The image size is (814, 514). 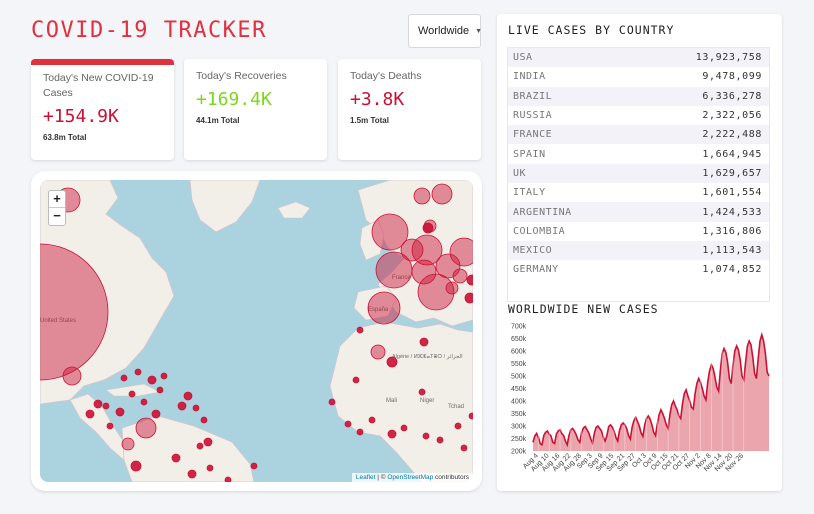 I want to click on country-cases: 9,478,099, so click(x=732, y=77).